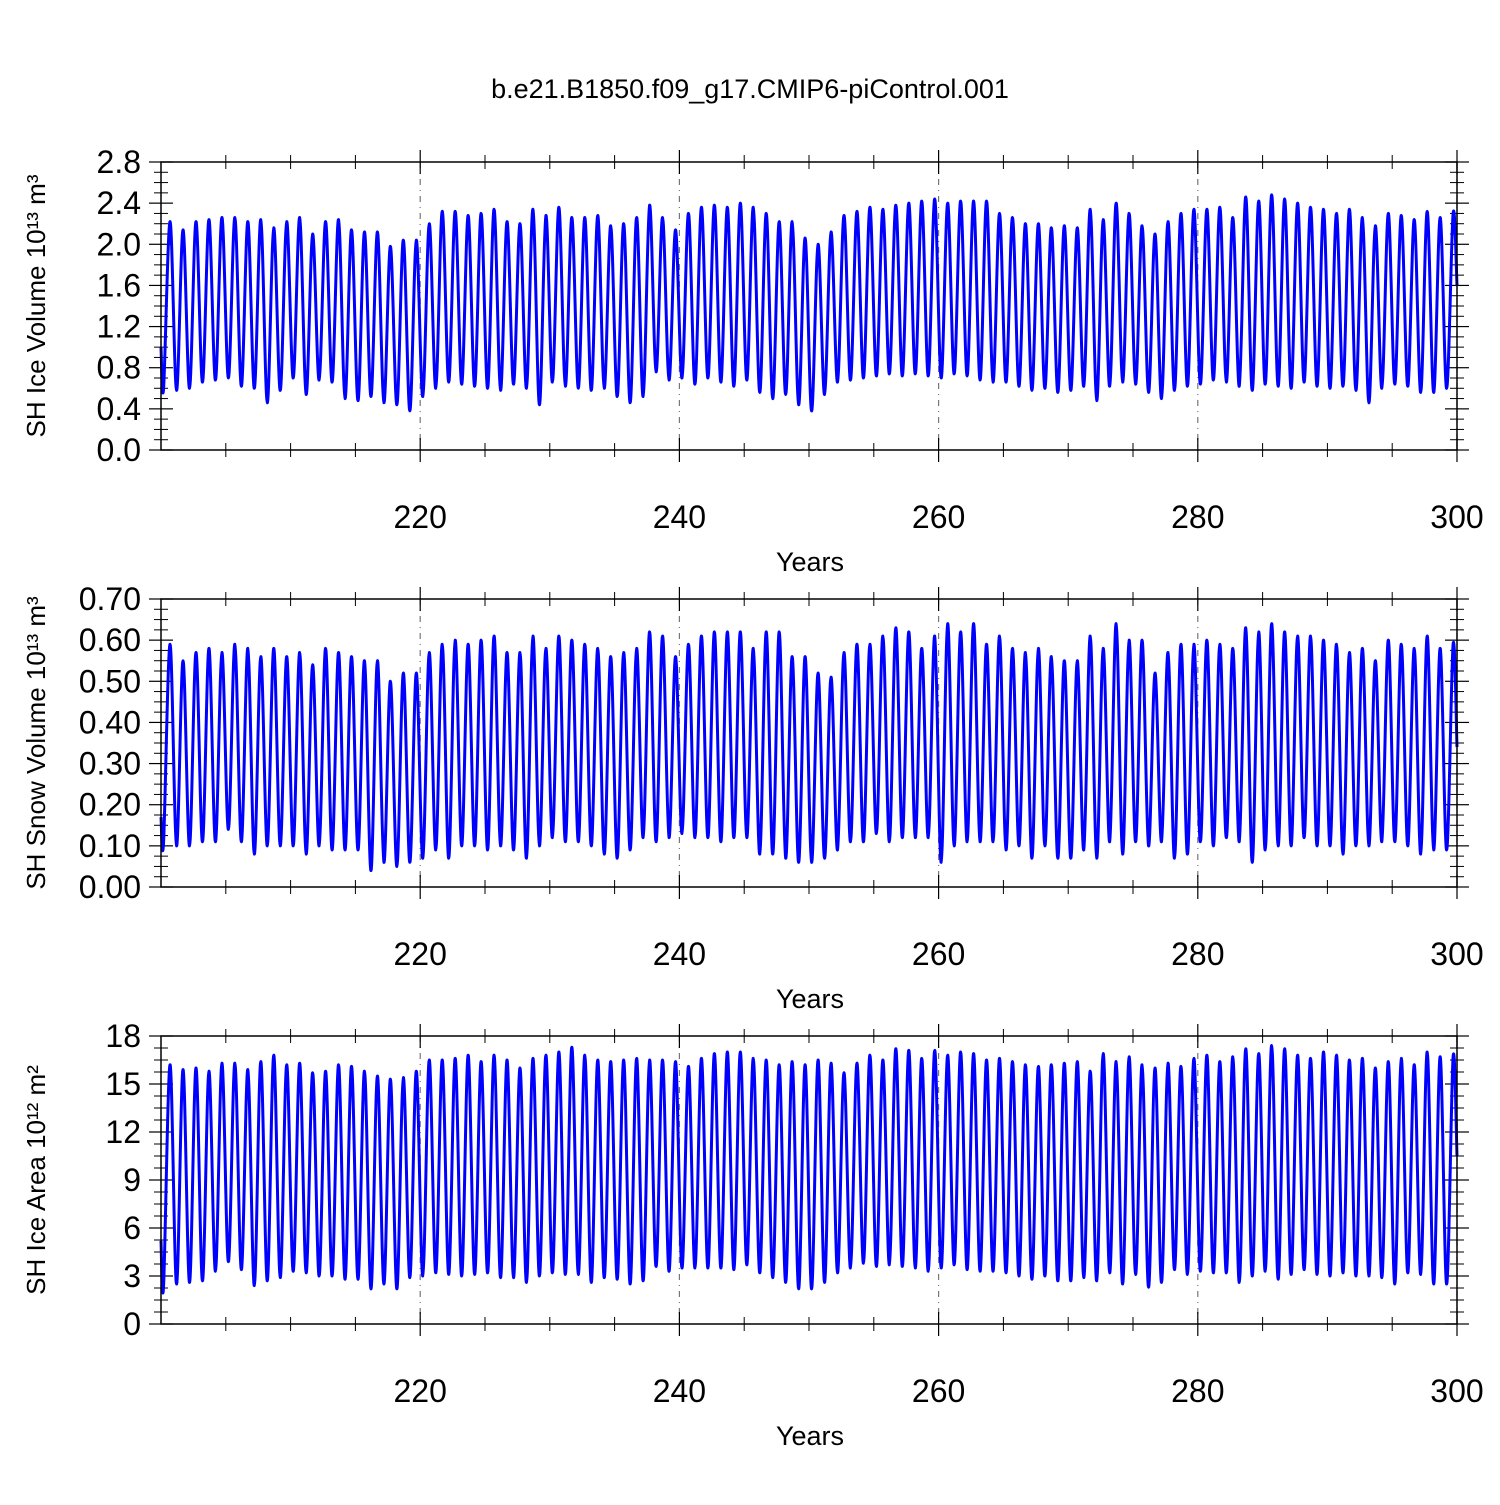 The width and height of the screenshot is (1500, 1505). Describe the element at coordinates (123, 1132) in the screenshot. I see `y-tick-label: 12` at that location.